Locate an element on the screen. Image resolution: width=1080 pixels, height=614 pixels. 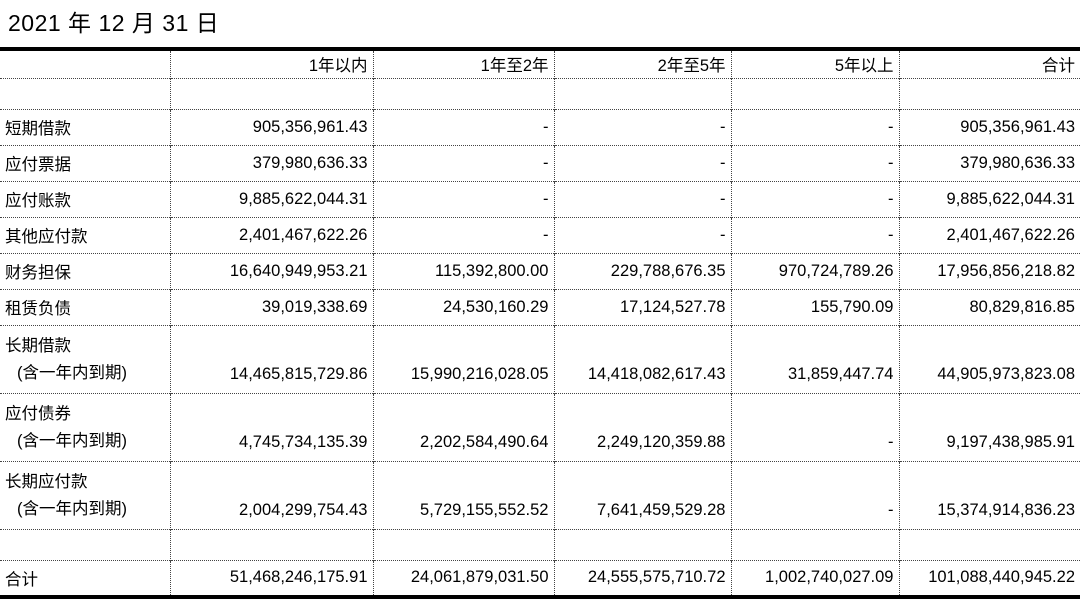
header-within-1yr: 1年以内 is located at coordinates (271, 63).